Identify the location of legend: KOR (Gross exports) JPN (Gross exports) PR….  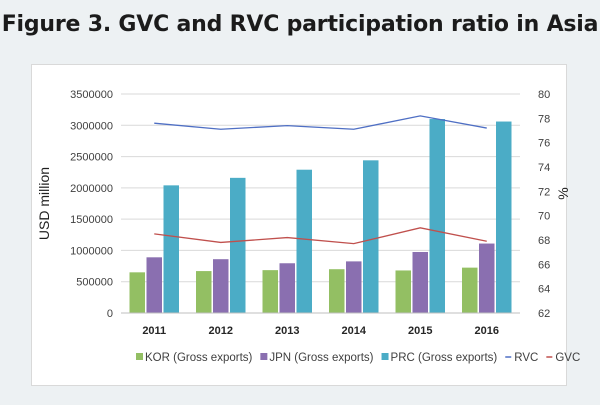
(358, 358).